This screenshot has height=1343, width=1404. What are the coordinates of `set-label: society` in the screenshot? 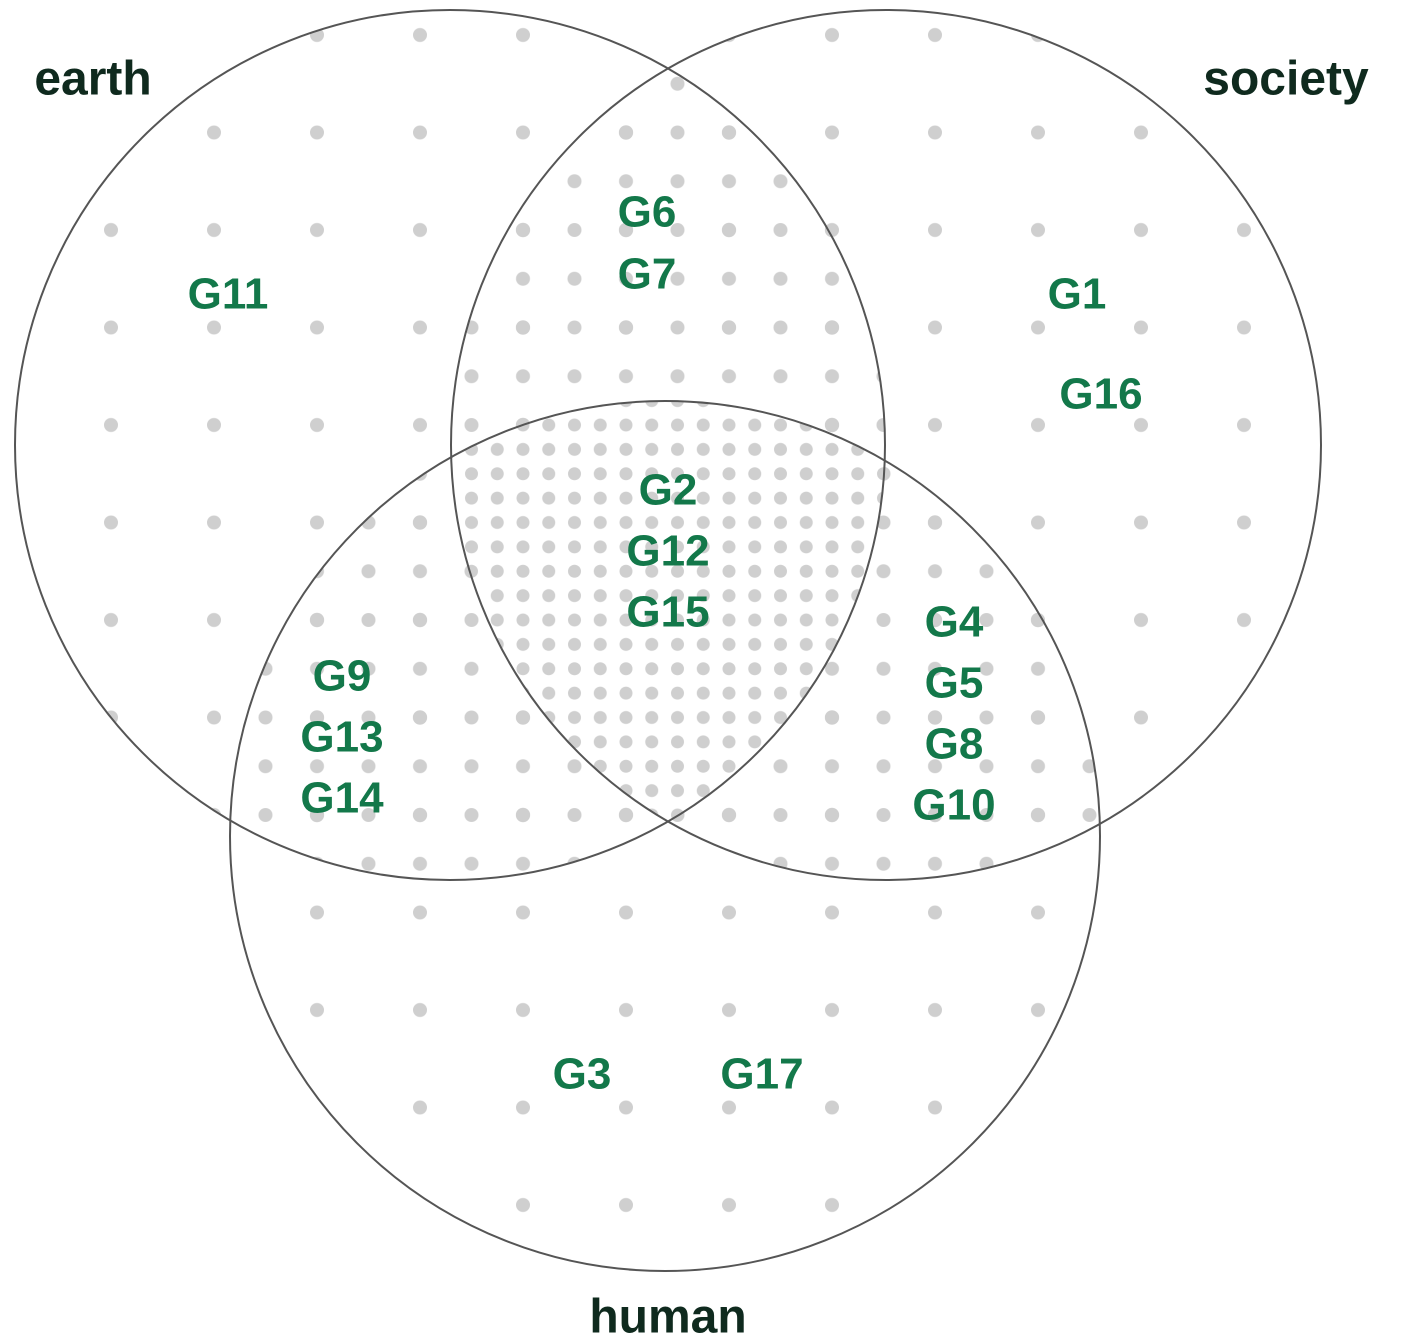 It's located at (1286, 79).